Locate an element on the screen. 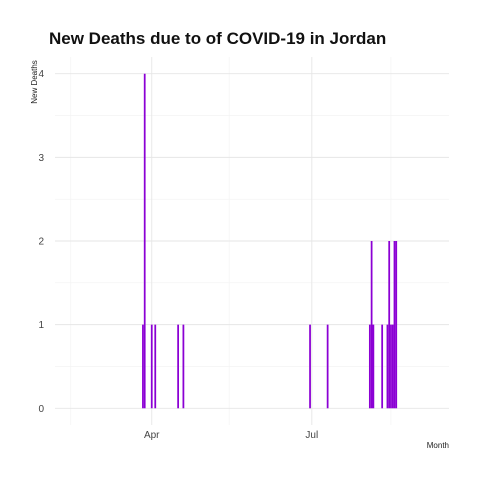 This screenshot has width=480, height=480. y-tick-label: 3 is located at coordinates (41, 158).